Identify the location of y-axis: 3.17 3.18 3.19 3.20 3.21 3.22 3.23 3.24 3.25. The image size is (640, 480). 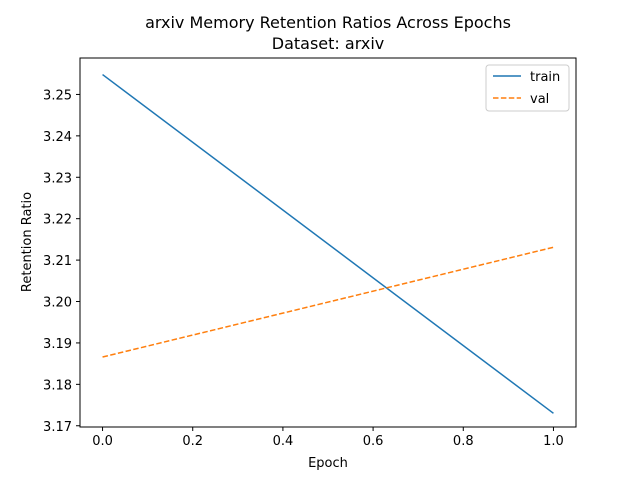
(61, 261).